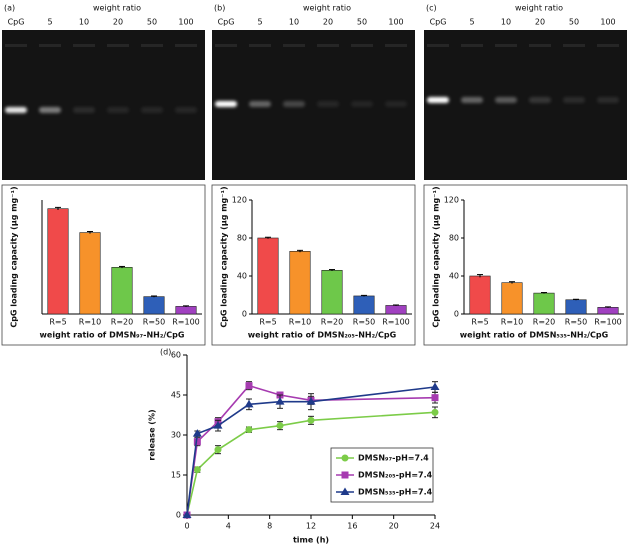 Image resolution: width=629 pixels, height=547 pixels. What do you see at coordinates (176, 355) in the screenshot?
I see `y-tick-label: 60` at bounding box center [176, 355].